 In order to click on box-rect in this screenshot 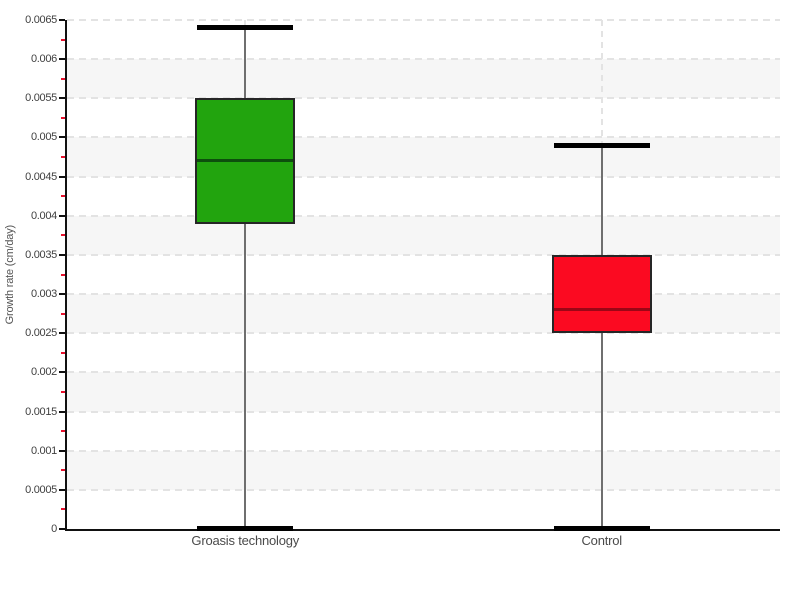, I will do `click(601, 294)`.